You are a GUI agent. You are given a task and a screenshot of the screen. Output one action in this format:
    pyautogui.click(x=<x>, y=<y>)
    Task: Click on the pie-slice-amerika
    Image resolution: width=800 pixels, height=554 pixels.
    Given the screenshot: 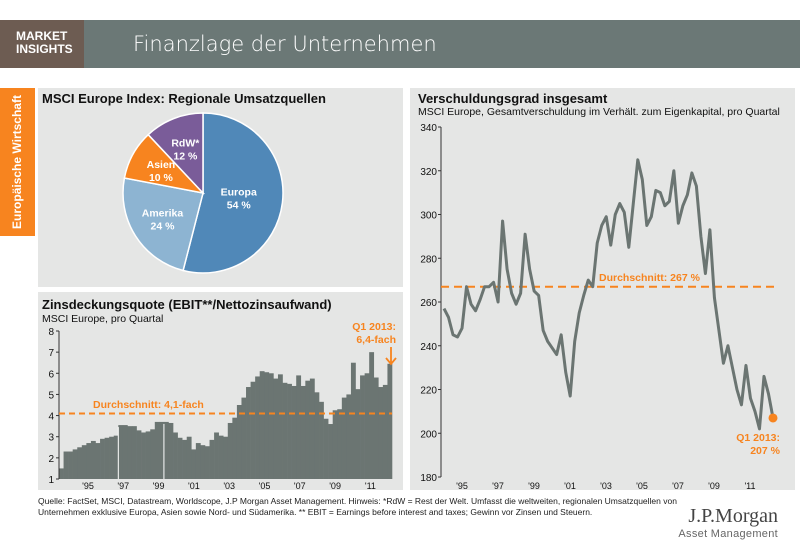 What is the action you would take?
    pyautogui.click(x=163, y=224)
    